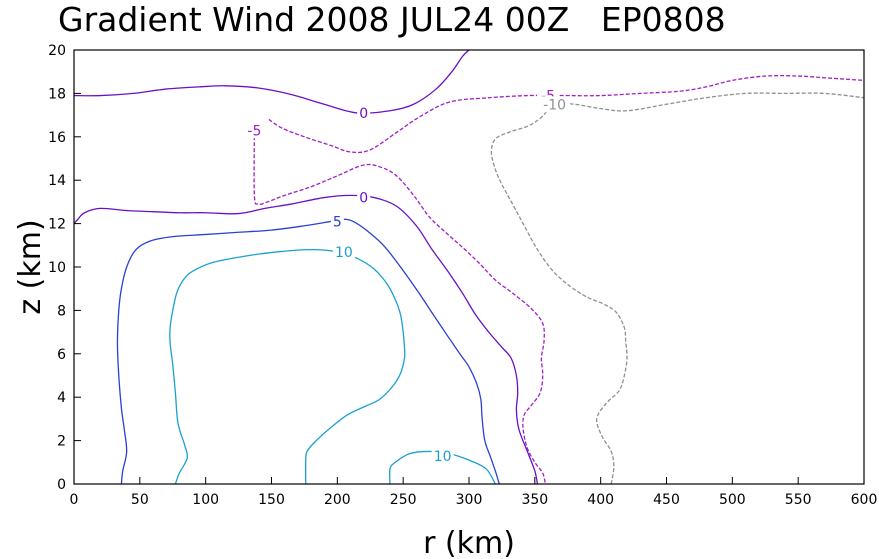  I want to click on y-tick-label: 12, so click(57, 225).